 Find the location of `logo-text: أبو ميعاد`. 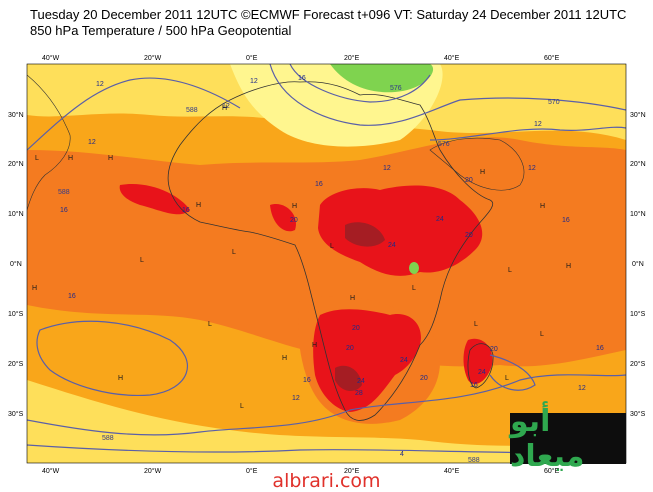

logo-text: أبو ميعاد is located at coordinates (547, 438).